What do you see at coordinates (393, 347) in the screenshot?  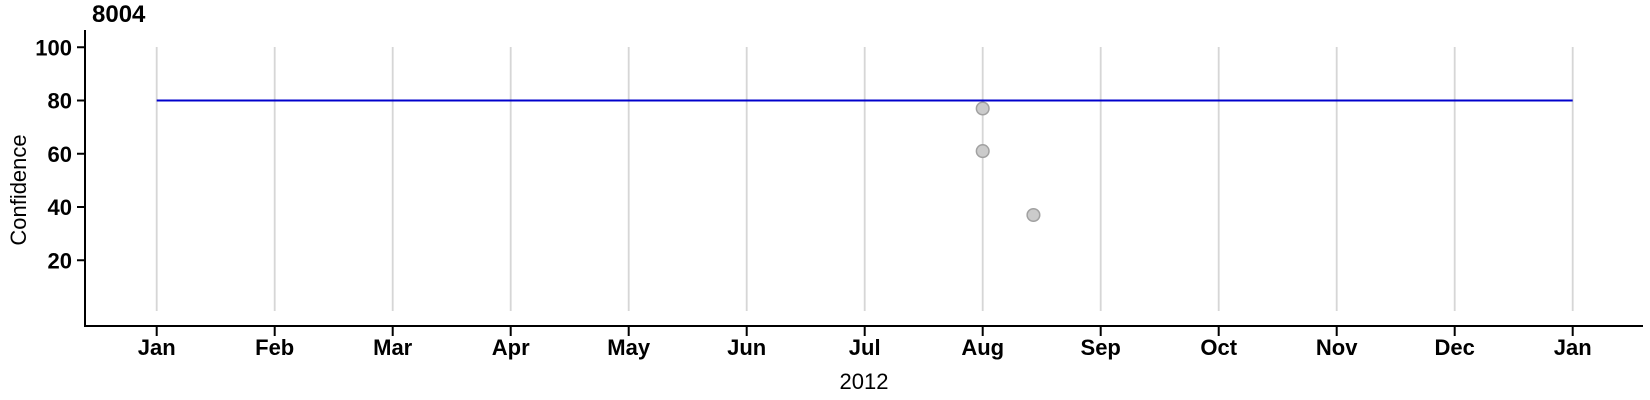 I see `x-tick-label: Mar` at bounding box center [393, 347].